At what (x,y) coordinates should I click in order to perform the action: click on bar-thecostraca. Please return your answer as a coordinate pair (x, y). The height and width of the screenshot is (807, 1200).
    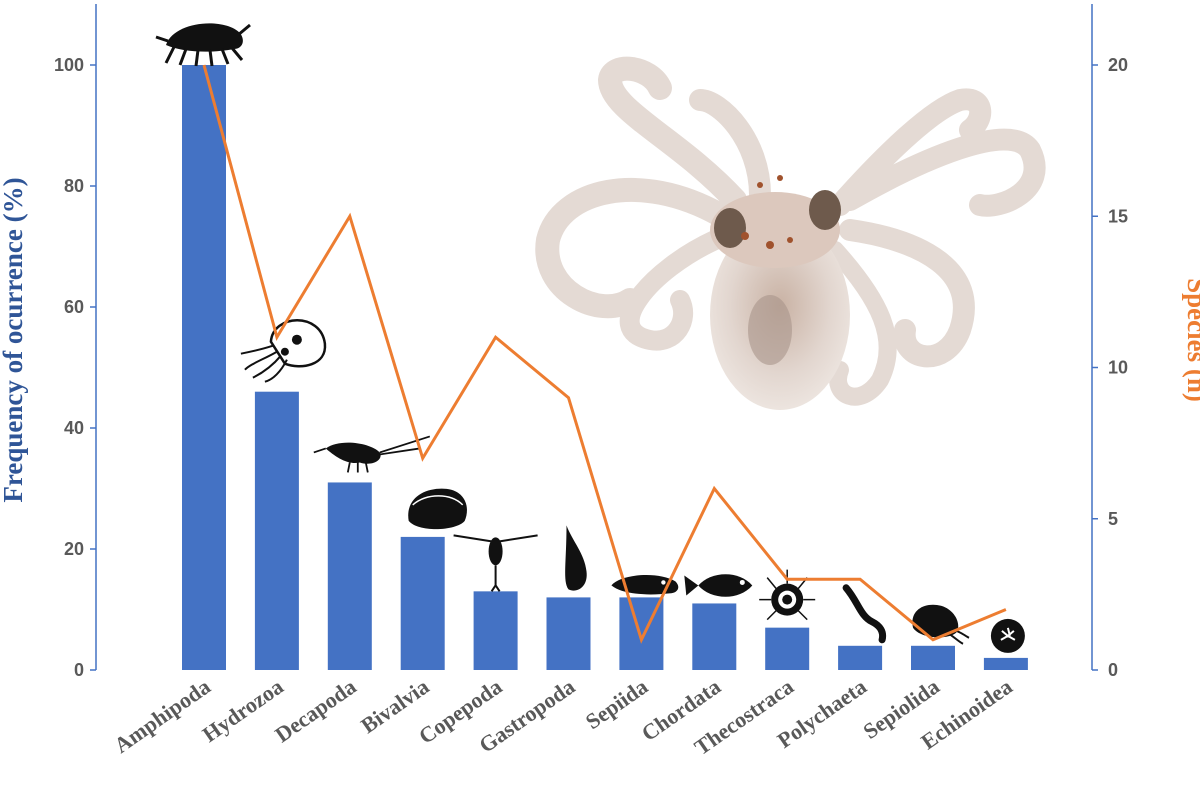
    Looking at the image, I should click on (787, 648).